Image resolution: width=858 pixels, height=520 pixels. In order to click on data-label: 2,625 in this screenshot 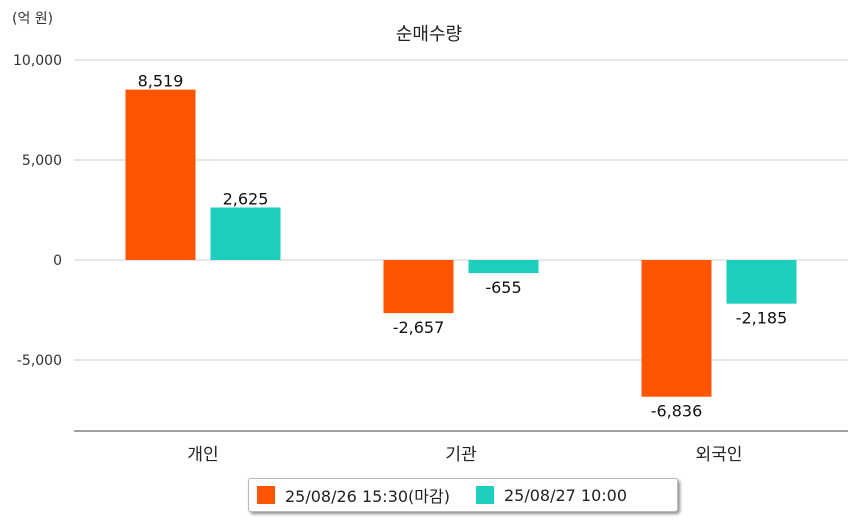, I will do `click(246, 199)`.